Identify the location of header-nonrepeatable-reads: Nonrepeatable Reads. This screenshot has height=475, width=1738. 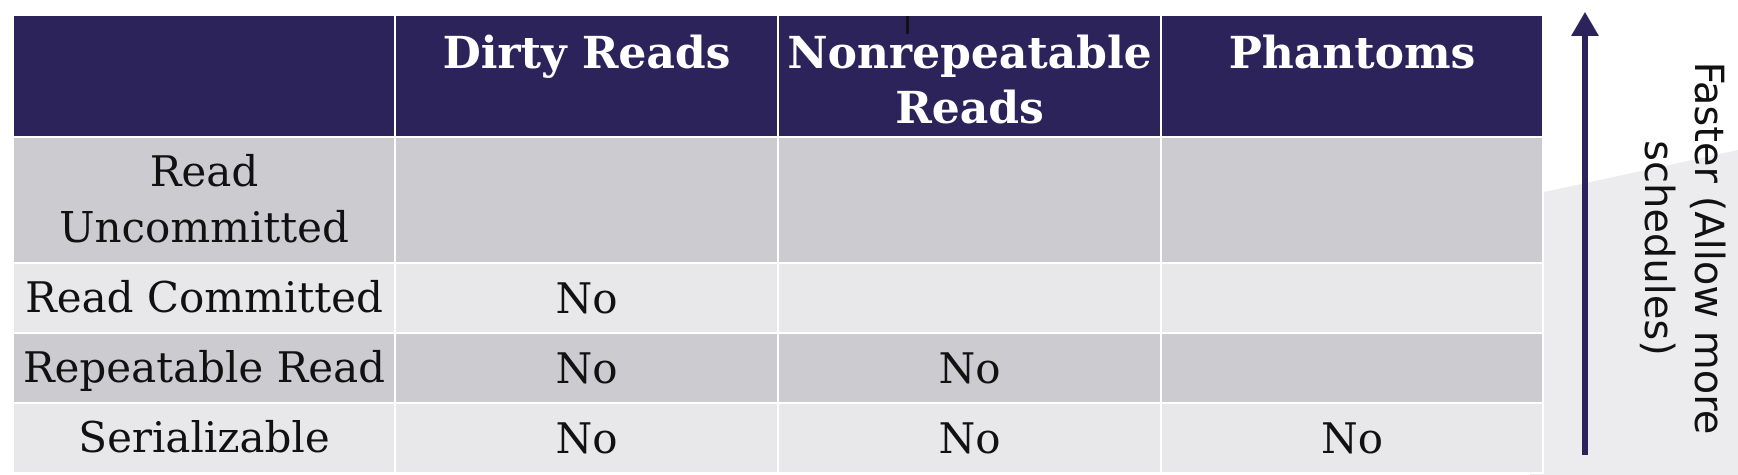
(969, 76).